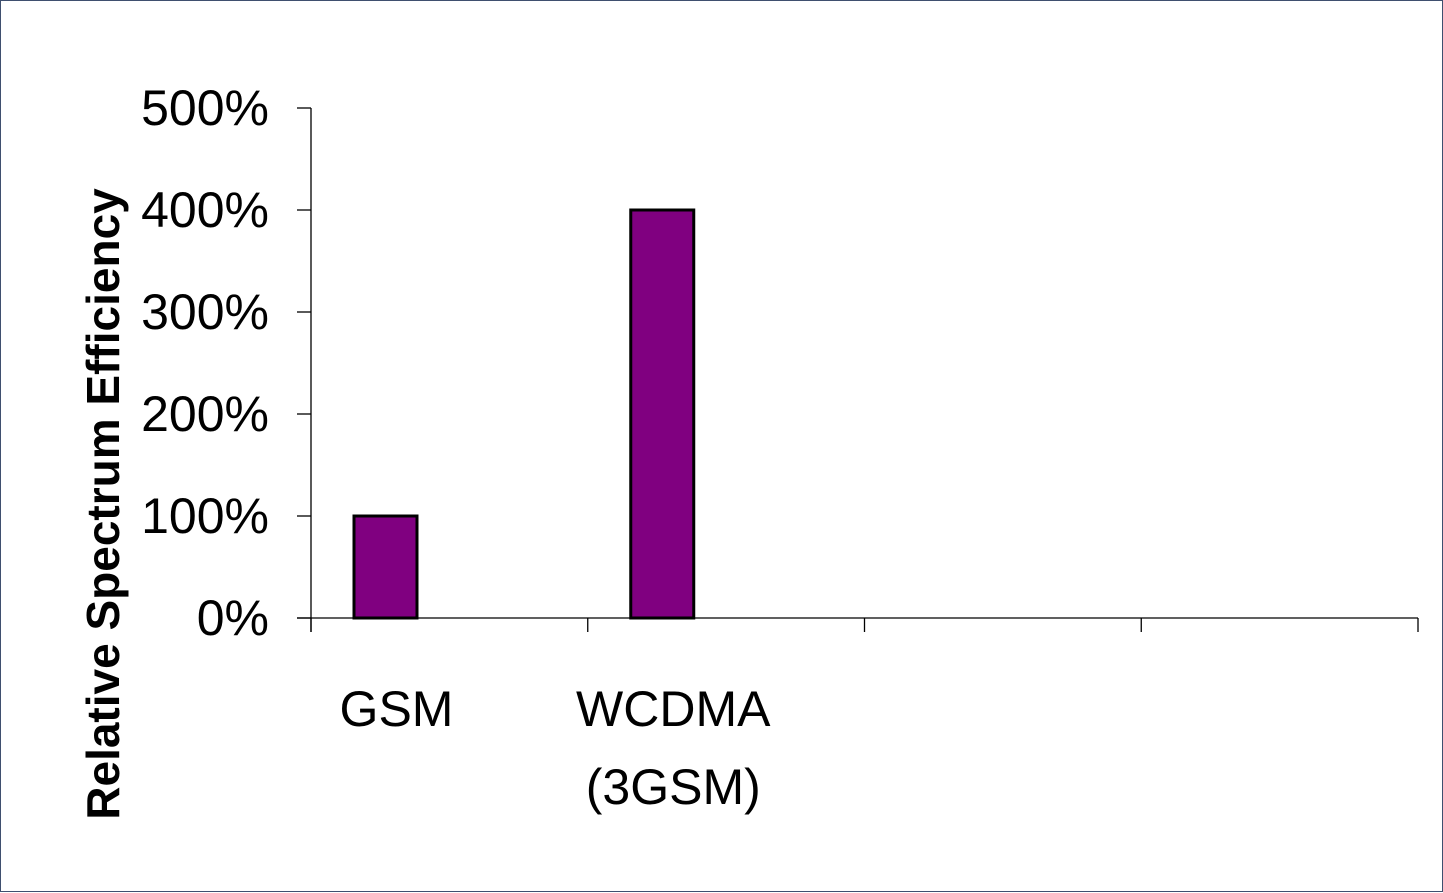  Describe the element at coordinates (556, 748) in the screenshot. I see `category-labels: GSM WCDMA (3GSM)` at that location.